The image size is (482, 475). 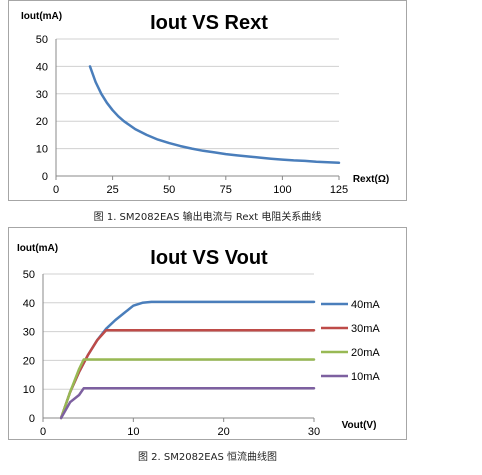 What do you see at coordinates (207, 457) in the screenshot?
I see `figure-2-caption: 图 2. SM2082EAS 恒流曲线图` at bounding box center [207, 457].